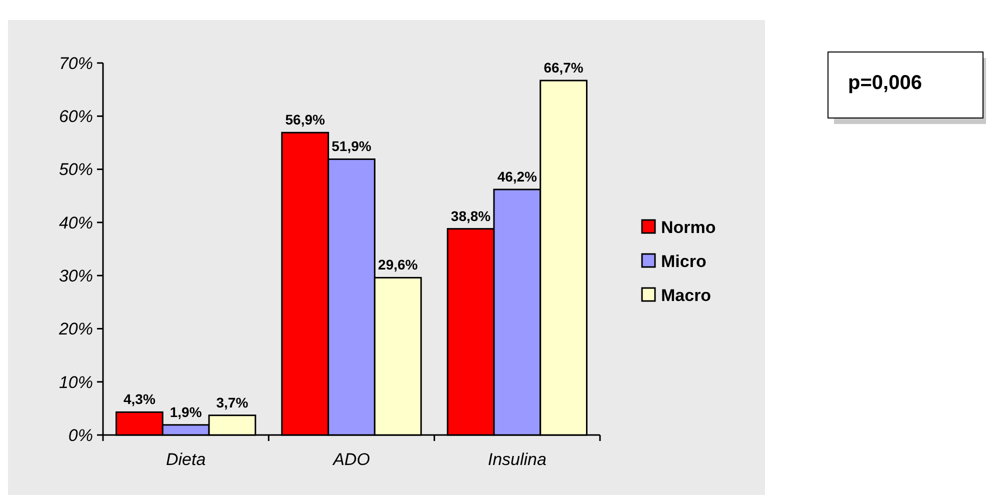 The width and height of the screenshot is (989, 500). Describe the element at coordinates (686, 295) in the screenshot. I see `legend-label: Macro` at that location.